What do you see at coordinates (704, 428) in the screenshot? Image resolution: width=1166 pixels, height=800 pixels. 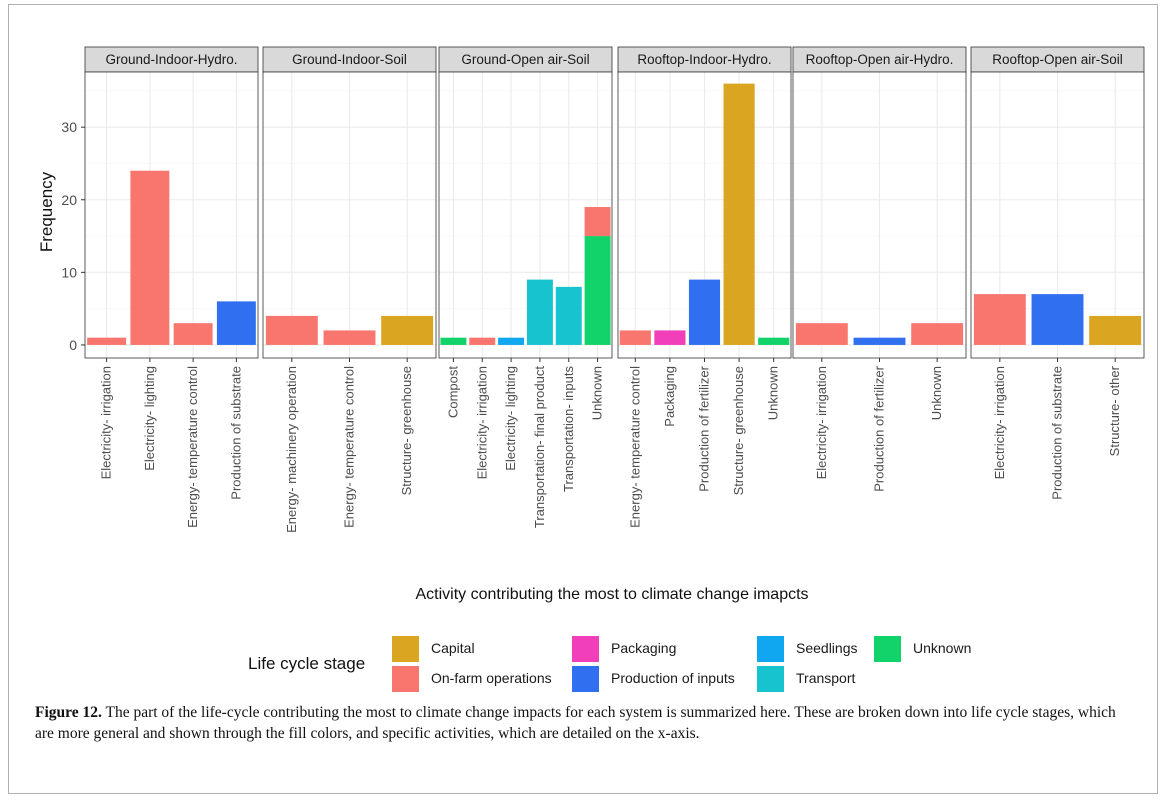 I see `facet-4-x-tick-label: Production of fertilizer` at bounding box center [704, 428].